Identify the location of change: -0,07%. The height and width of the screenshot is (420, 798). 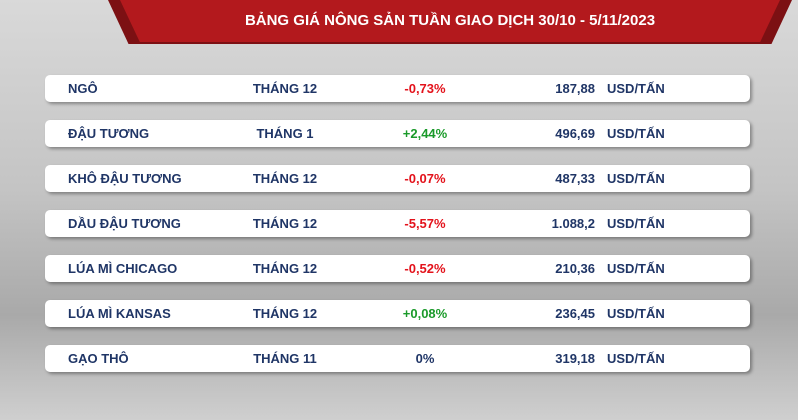
(425, 178).